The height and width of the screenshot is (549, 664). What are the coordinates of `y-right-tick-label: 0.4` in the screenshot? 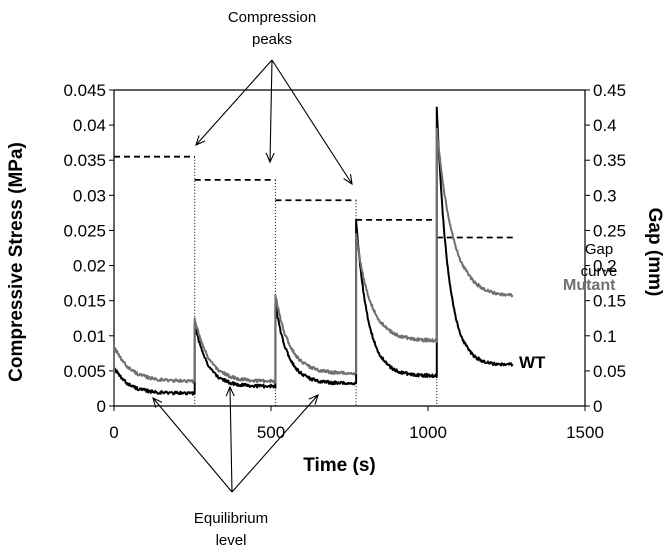 It's located at (605, 125).